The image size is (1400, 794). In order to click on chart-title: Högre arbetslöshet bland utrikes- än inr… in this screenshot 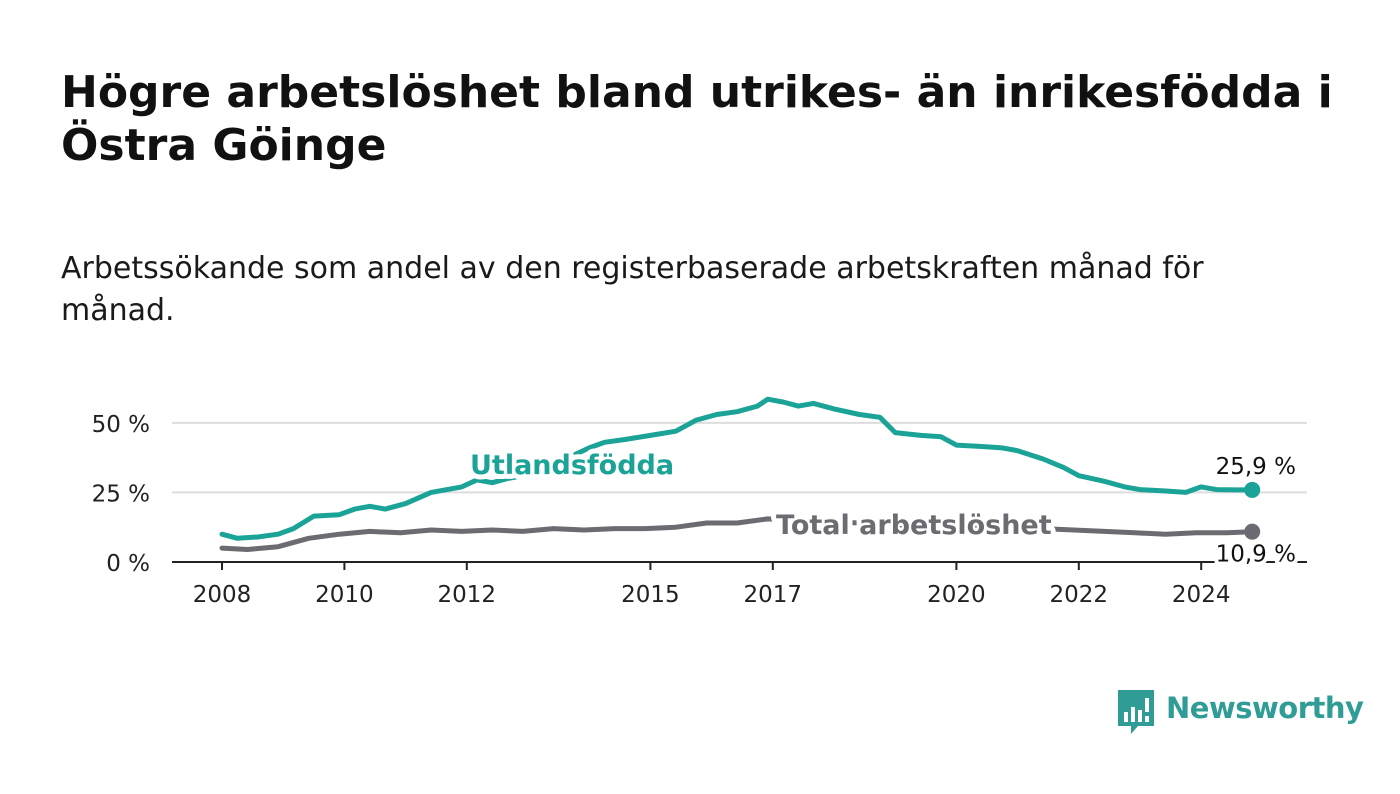, I will do `click(697, 119)`.